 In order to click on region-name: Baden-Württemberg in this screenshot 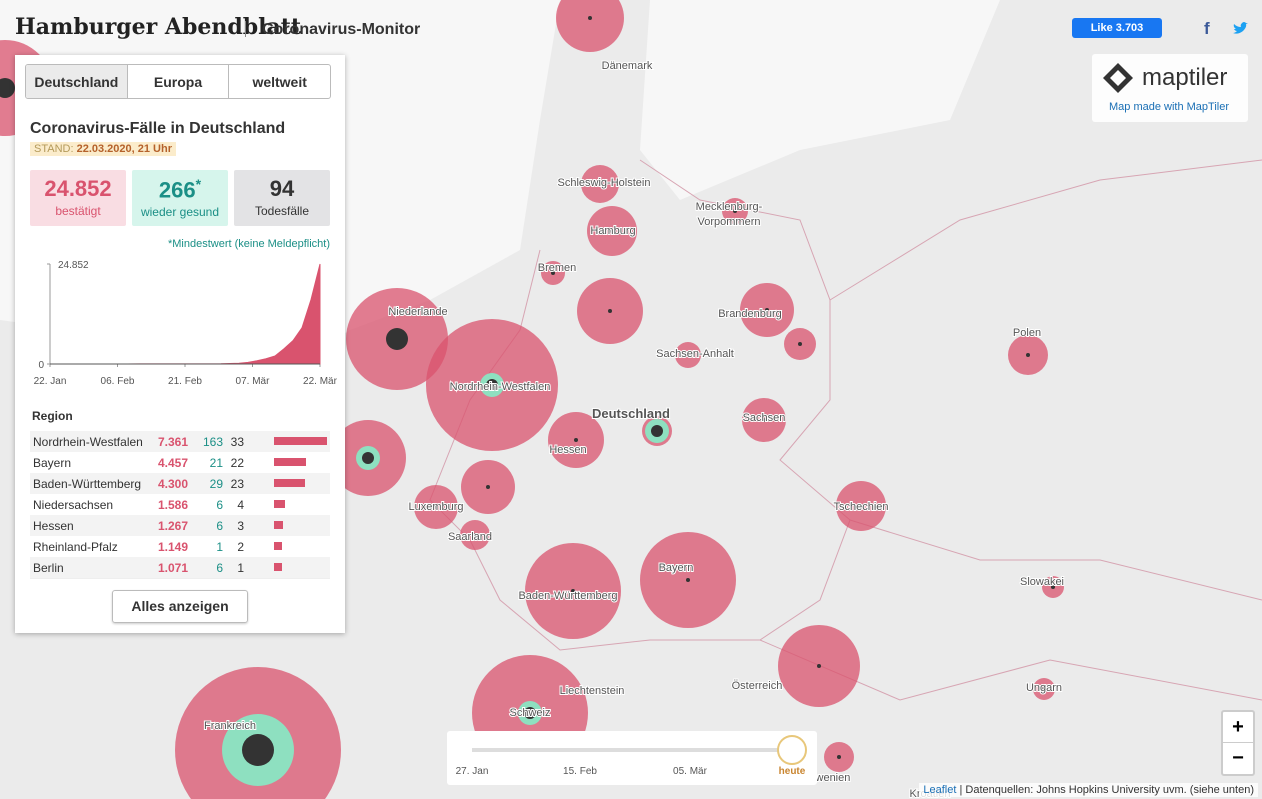, I will do `click(87, 484)`.